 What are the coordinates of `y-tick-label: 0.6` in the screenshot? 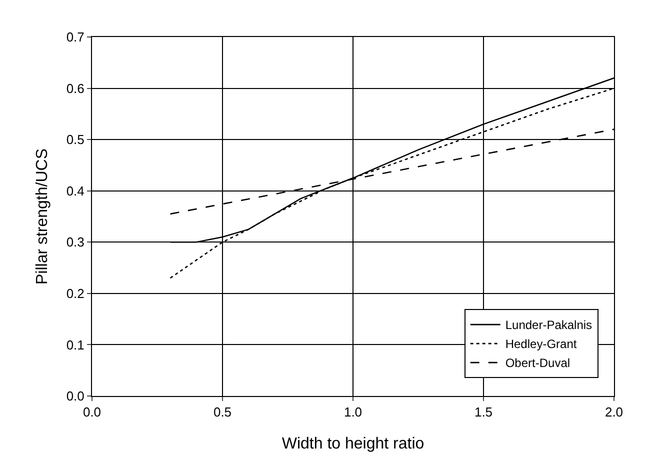 It's located at (75, 88).